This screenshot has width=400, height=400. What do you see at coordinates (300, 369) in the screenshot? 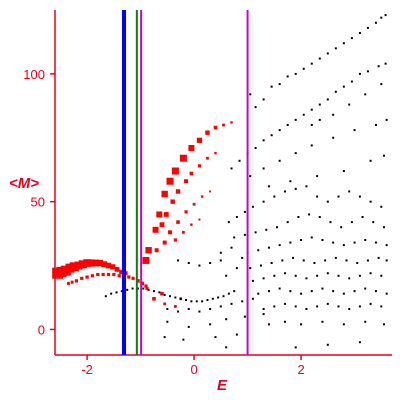
I see `x-tick-label: 2` at bounding box center [300, 369].